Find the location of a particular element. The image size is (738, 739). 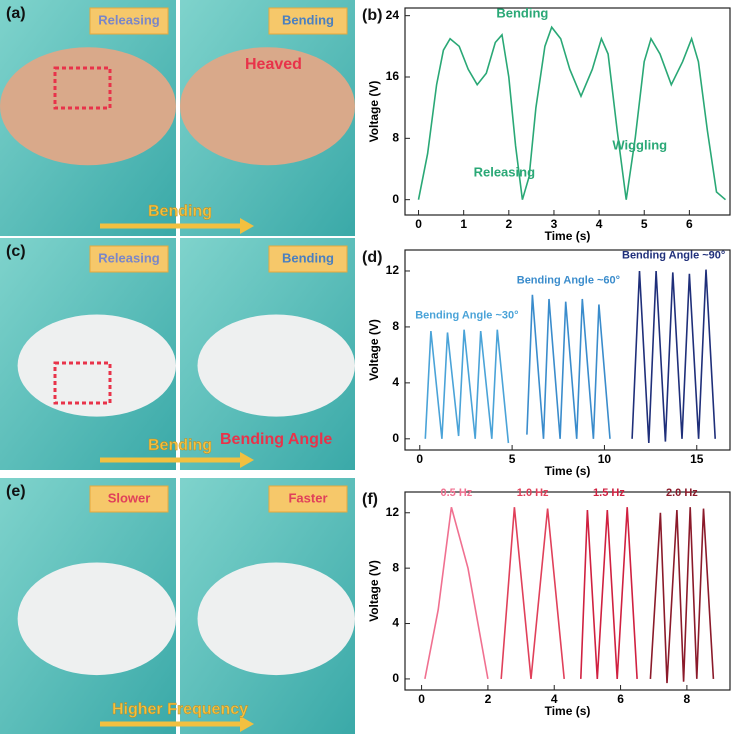

series-label: 1.0 Hz is located at coordinates (533, 493).